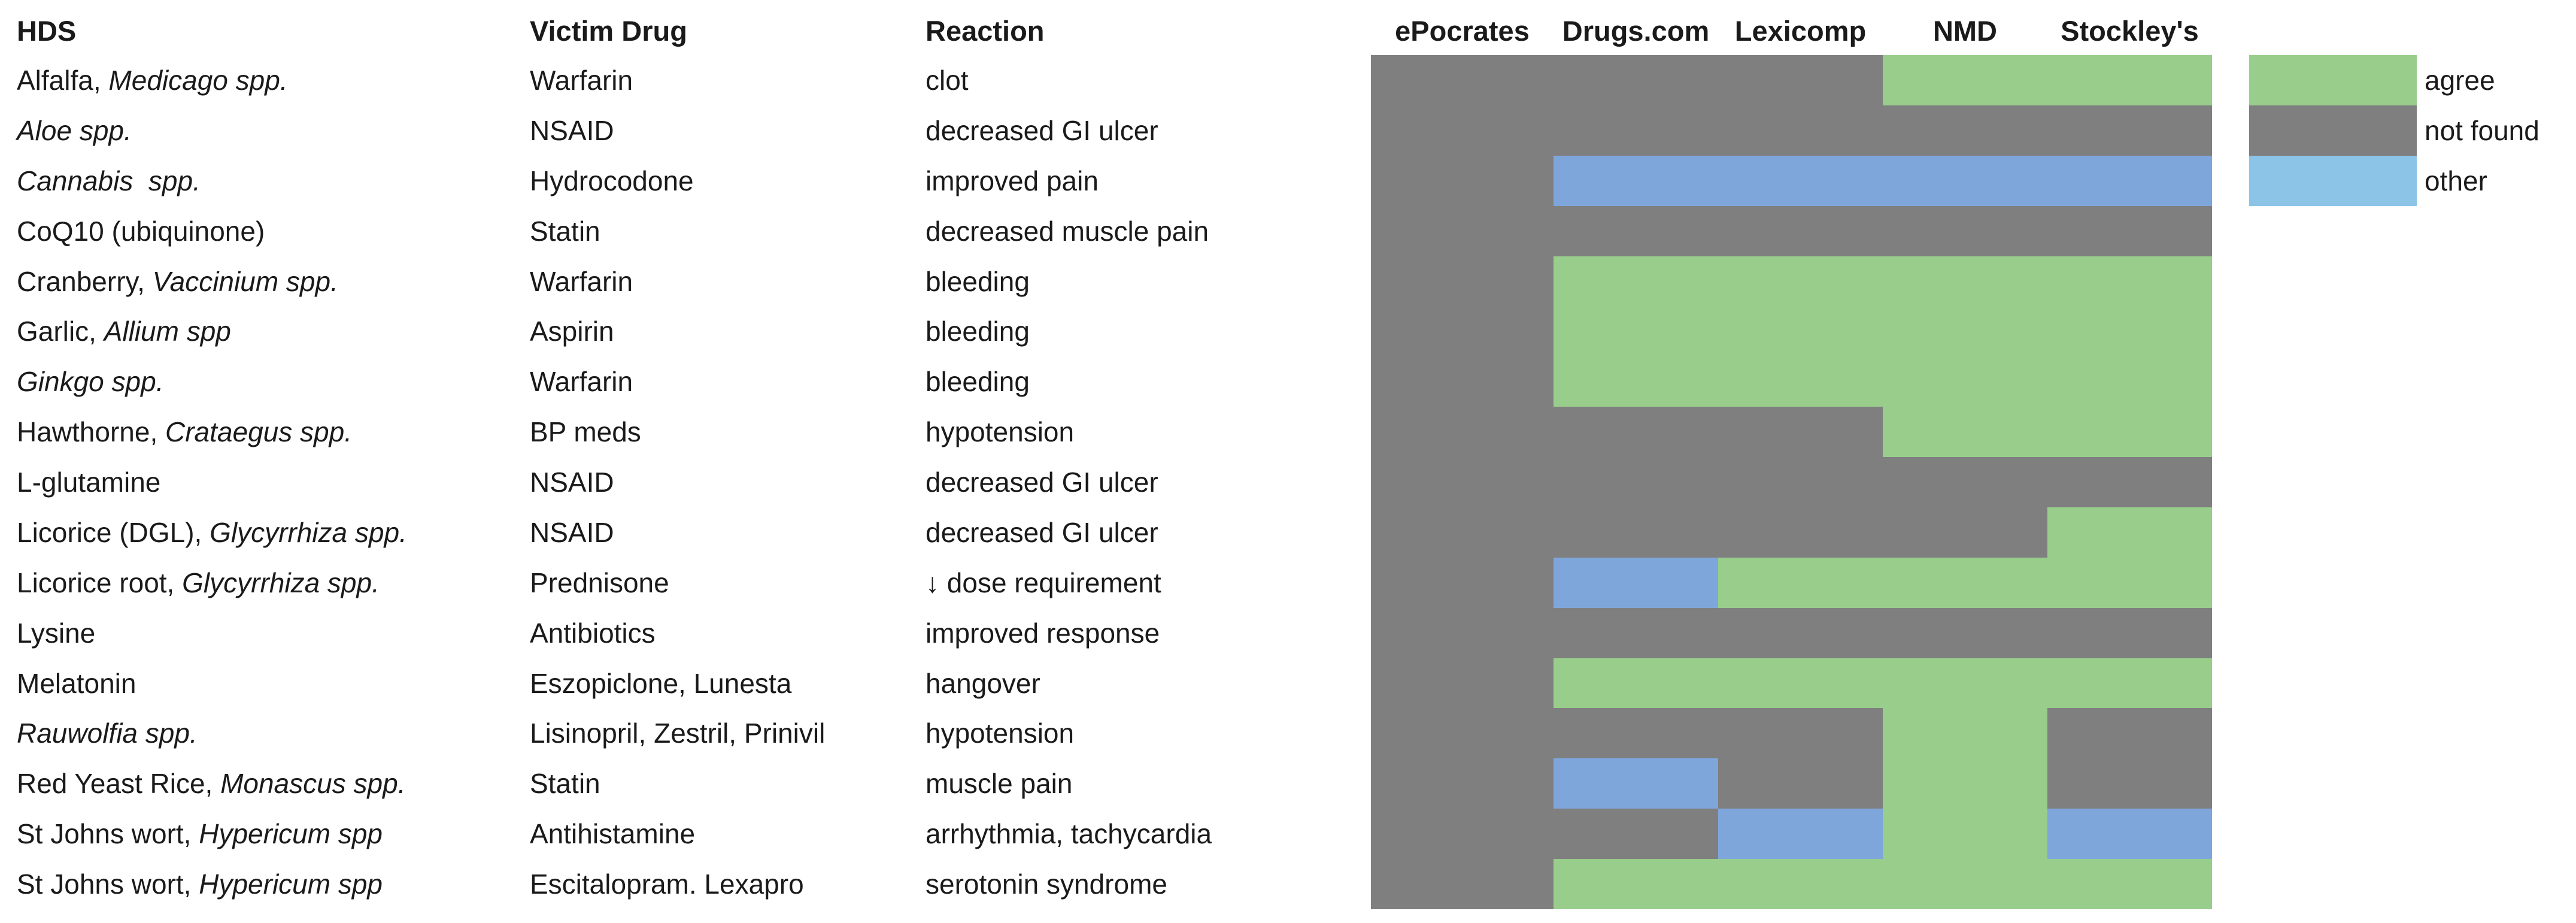 This screenshot has height=923, width=2576. I want to click on hds-name-roman: Hawthorne,, so click(92, 431).